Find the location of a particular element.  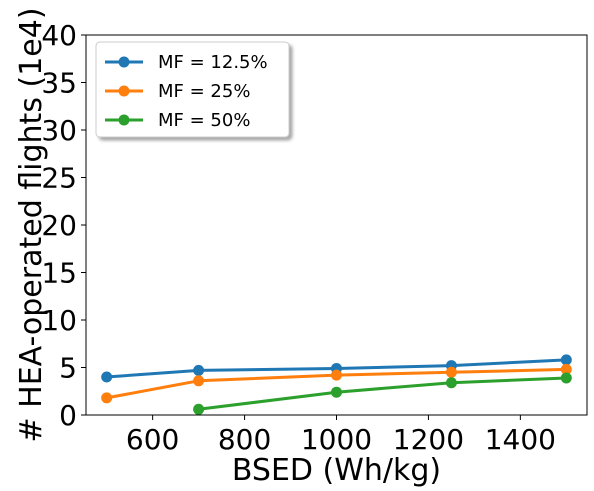

x-tick-label: 800 is located at coordinates (244, 439).